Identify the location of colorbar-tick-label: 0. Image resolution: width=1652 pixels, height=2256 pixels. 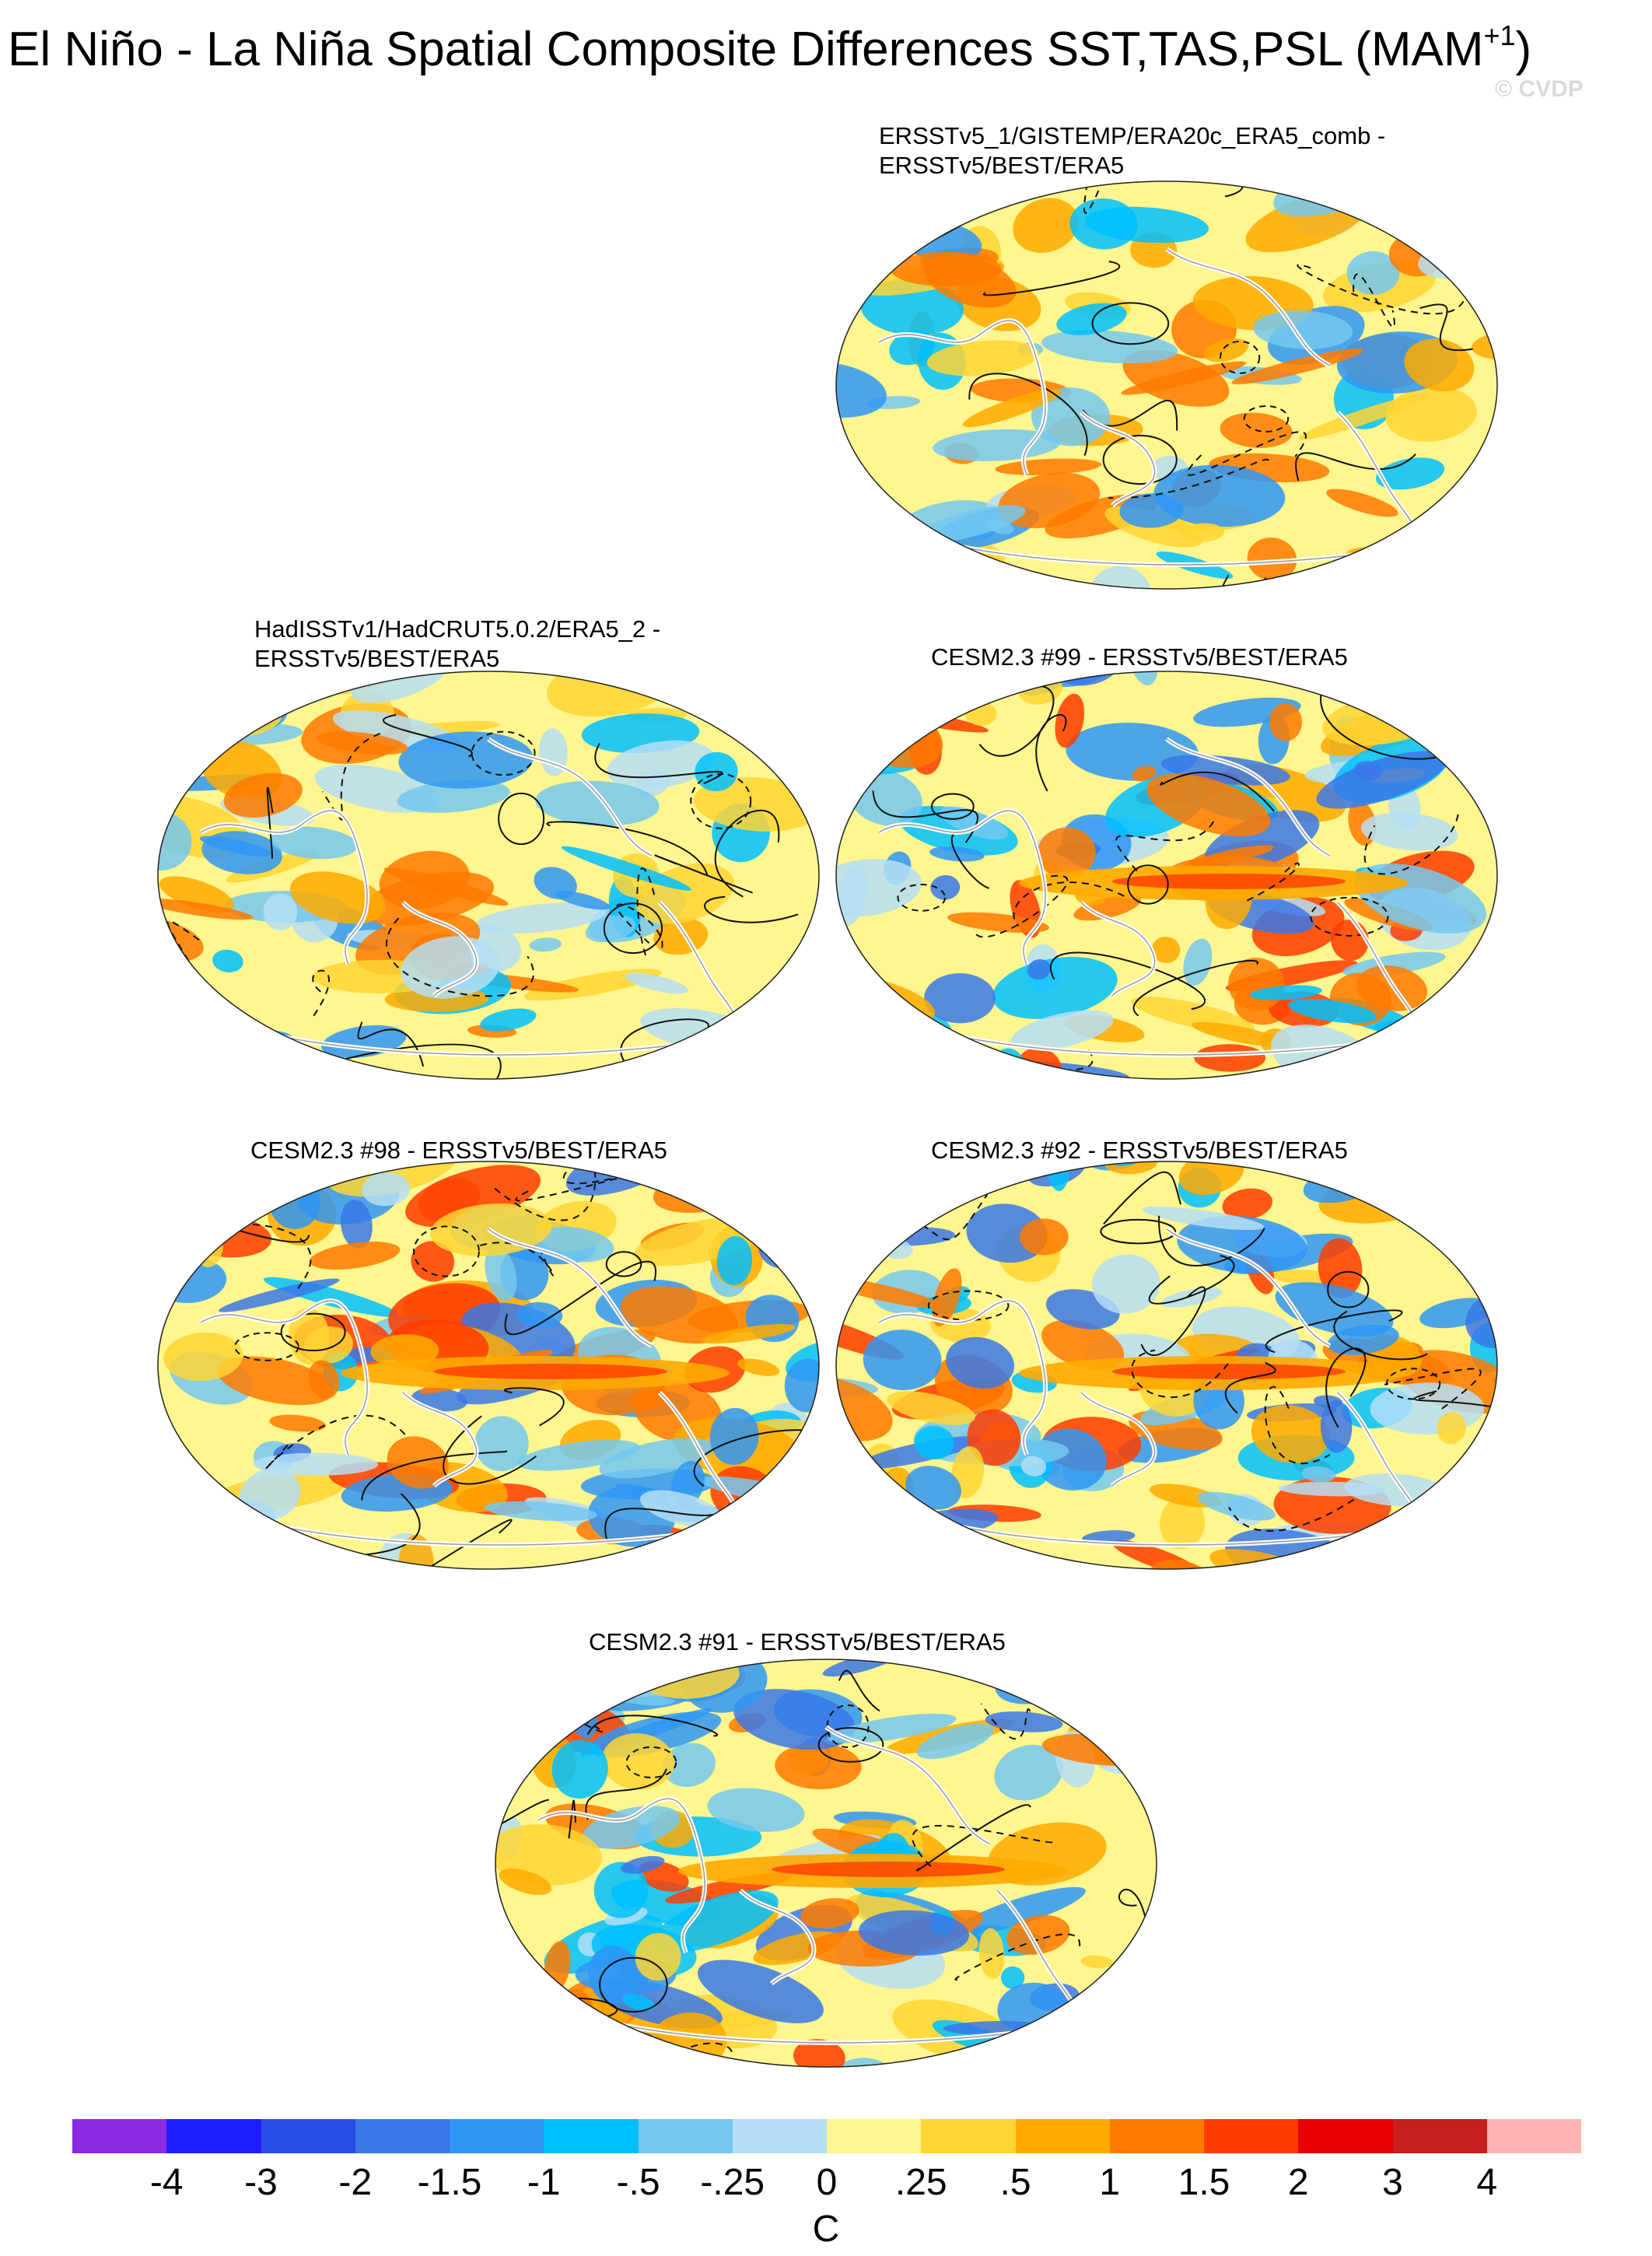
(827, 2182).